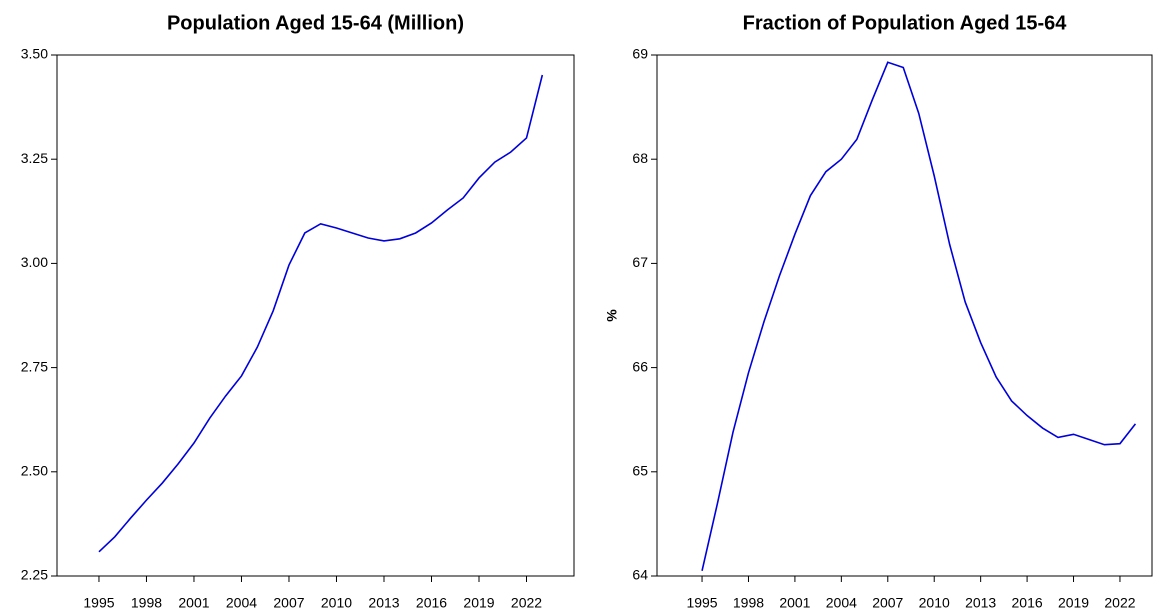  Describe the element at coordinates (640, 158) in the screenshot. I see `y-tick-label: 68` at that location.